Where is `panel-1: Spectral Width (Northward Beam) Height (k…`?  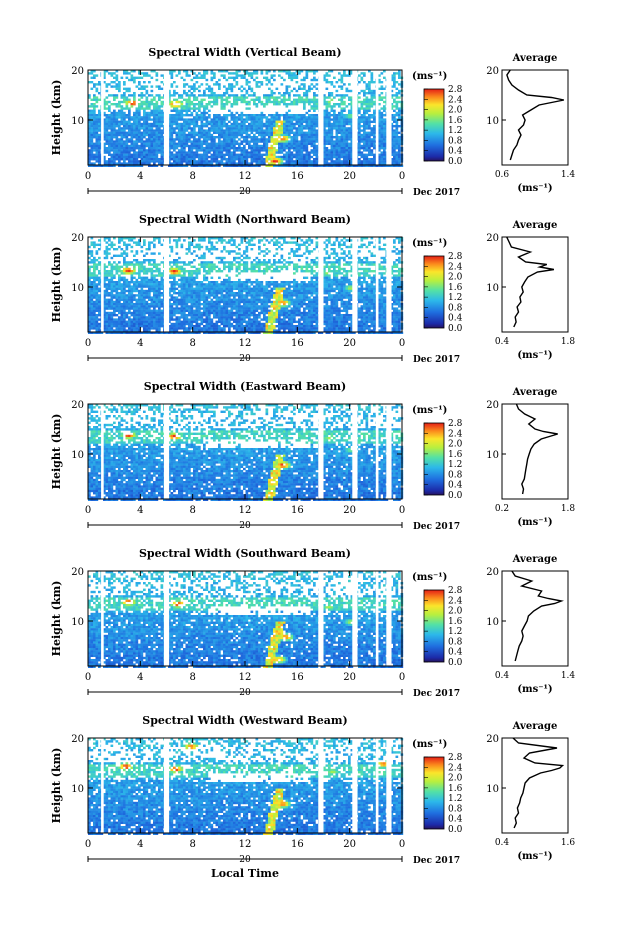 panel-1: Spectral Width (Northward Beam) Height (k… is located at coordinates (312, 289).